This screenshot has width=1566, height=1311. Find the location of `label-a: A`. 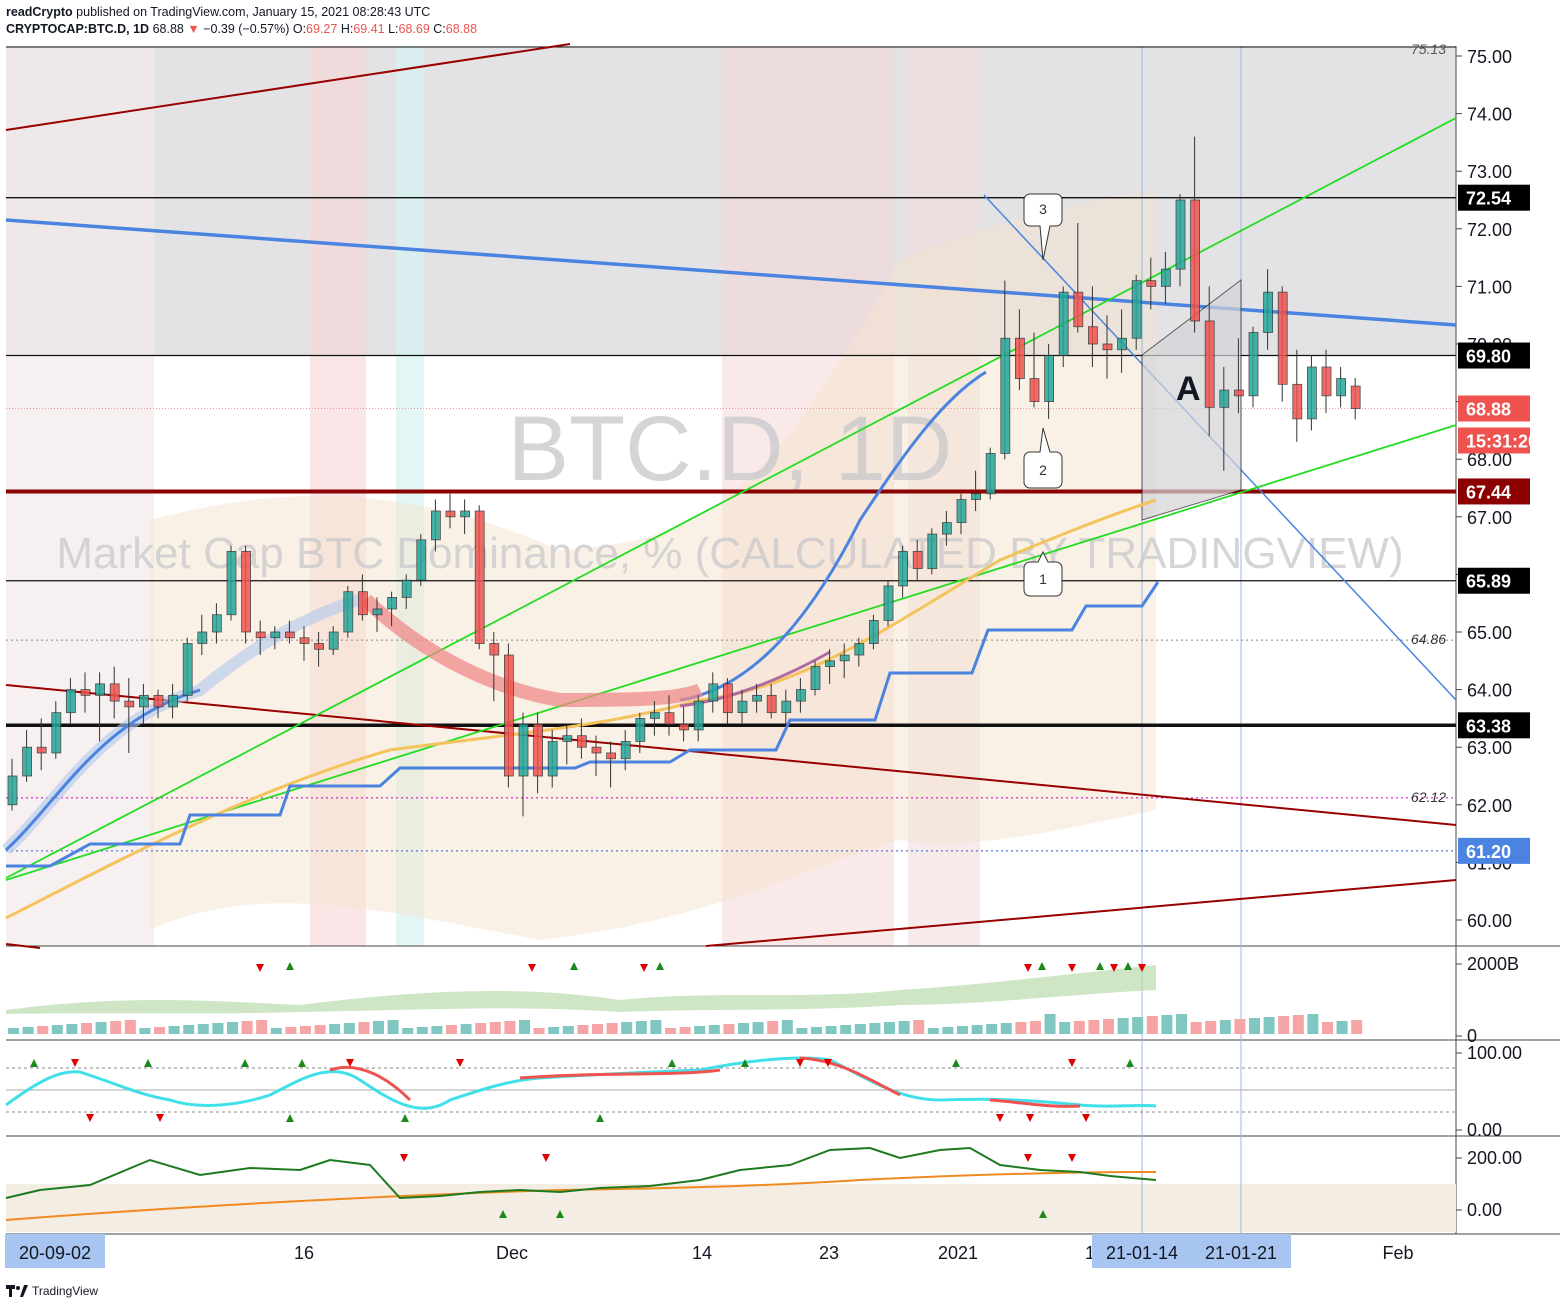

label-a: A is located at coordinates (1188, 389).